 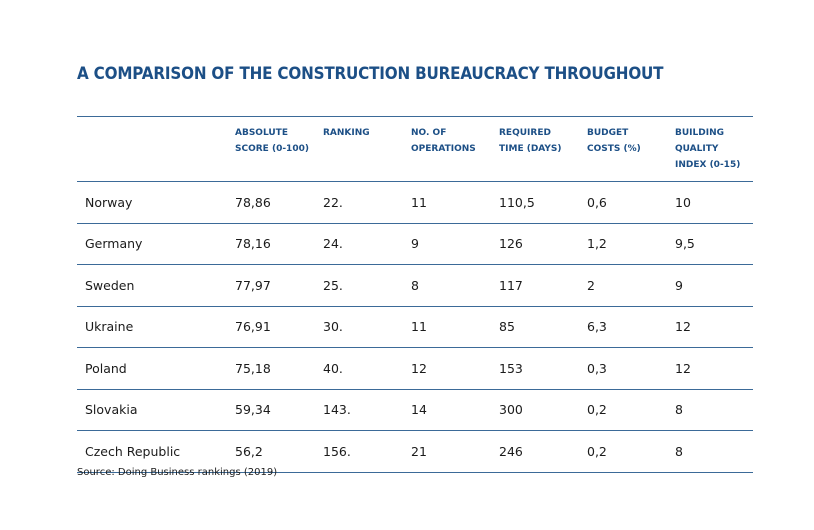 I want to click on cell-ranking: 24., so click(x=333, y=244).